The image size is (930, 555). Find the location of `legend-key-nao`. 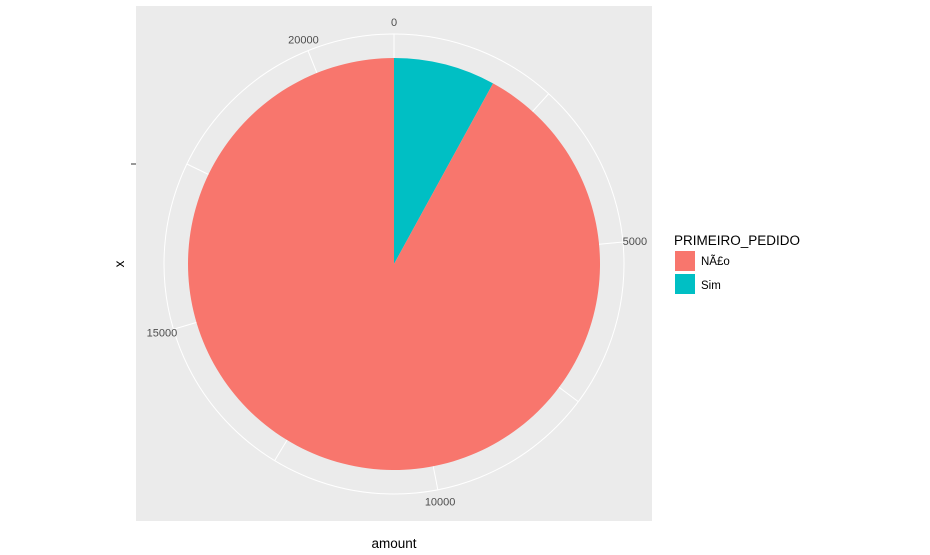

legend-key-nao is located at coordinates (685, 261).